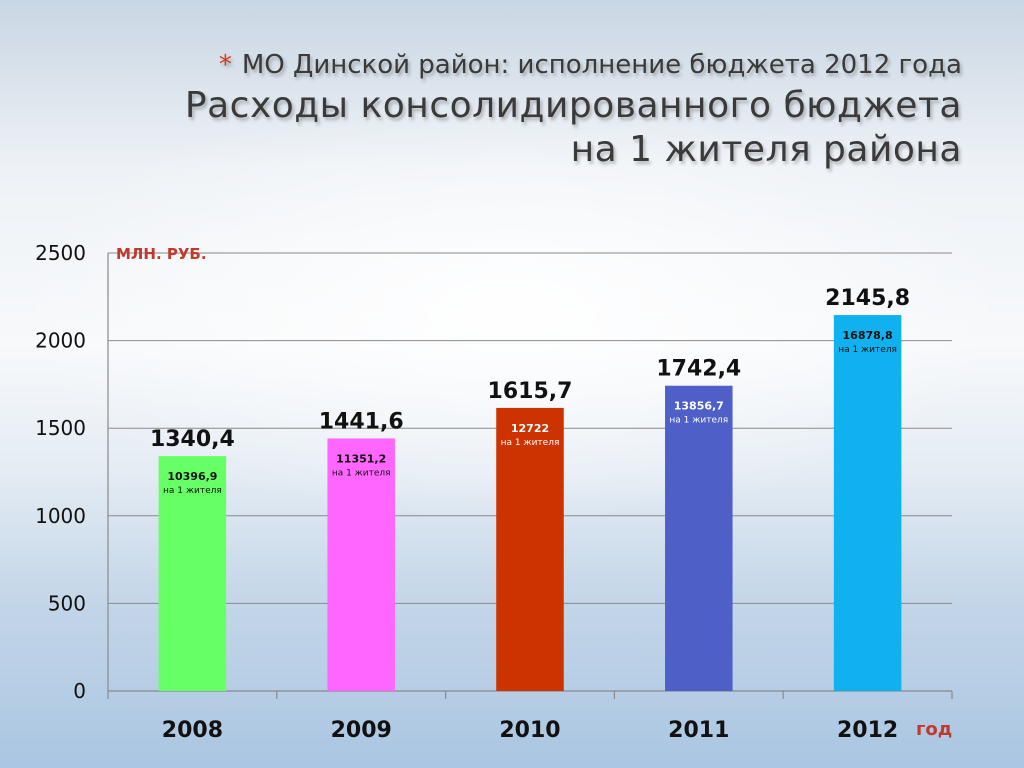 The image size is (1024, 768). Describe the element at coordinates (361, 458) in the screenshot. I see `per-capita-value: 11351,2` at that location.